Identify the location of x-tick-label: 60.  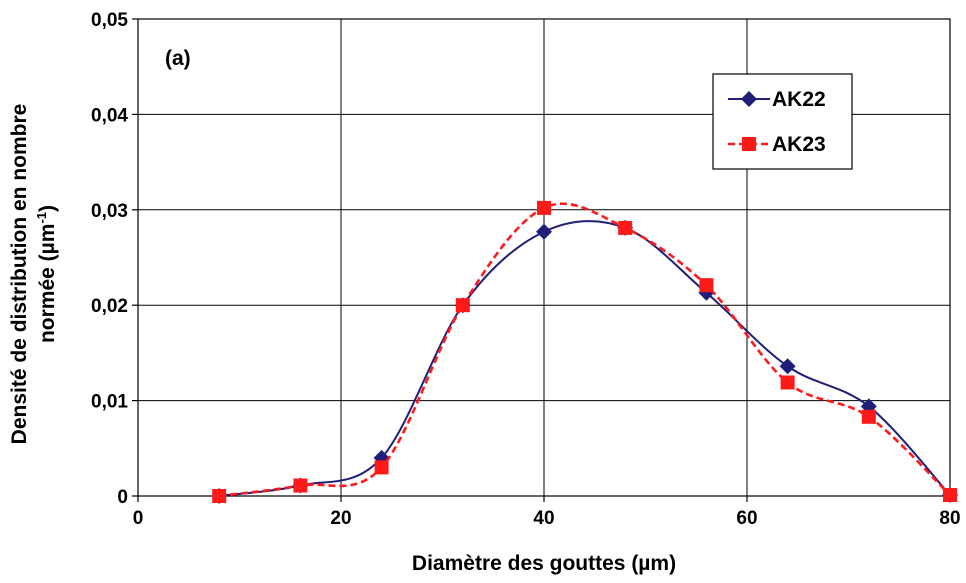
(746, 518).